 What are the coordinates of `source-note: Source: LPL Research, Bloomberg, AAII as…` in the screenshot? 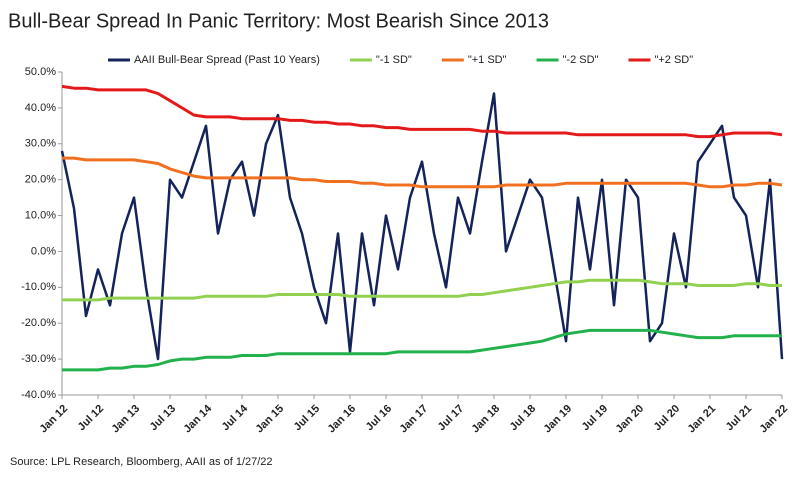 It's located at (141, 462).